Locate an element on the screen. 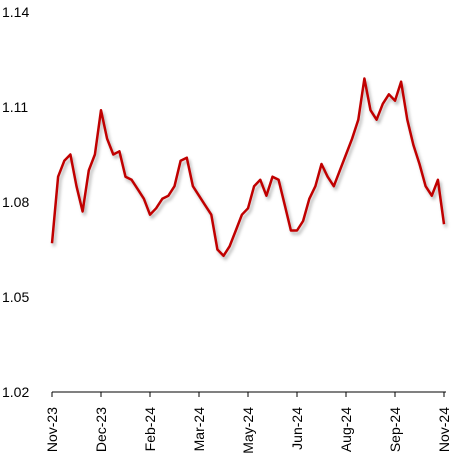  x-tick-label: May-24 is located at coordinates (248, 430).